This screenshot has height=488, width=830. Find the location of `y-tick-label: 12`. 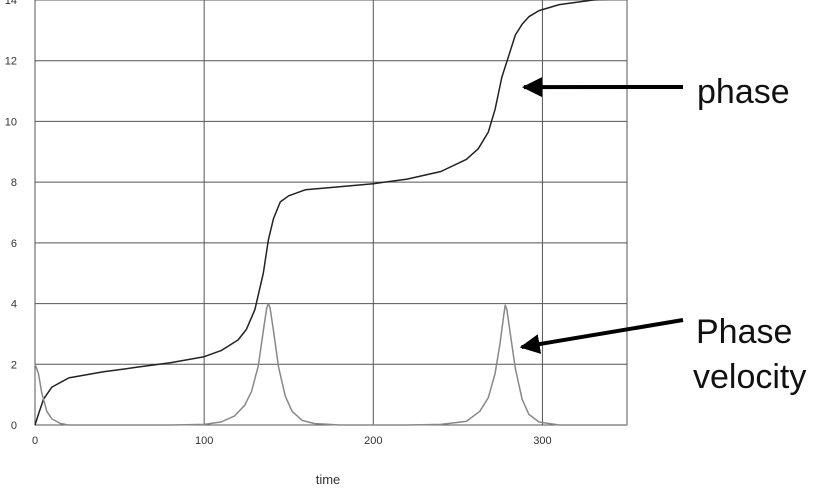

y-tick-label: 12 is located at coordinates (11, 62).